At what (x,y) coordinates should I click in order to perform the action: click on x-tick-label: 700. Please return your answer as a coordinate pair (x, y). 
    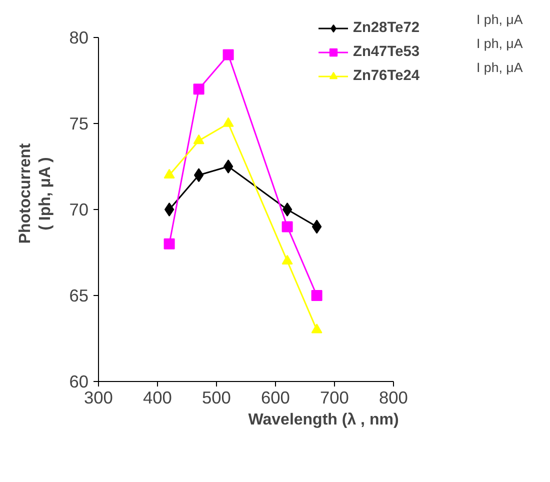
    Looking at the image, I should click on (334, 398).